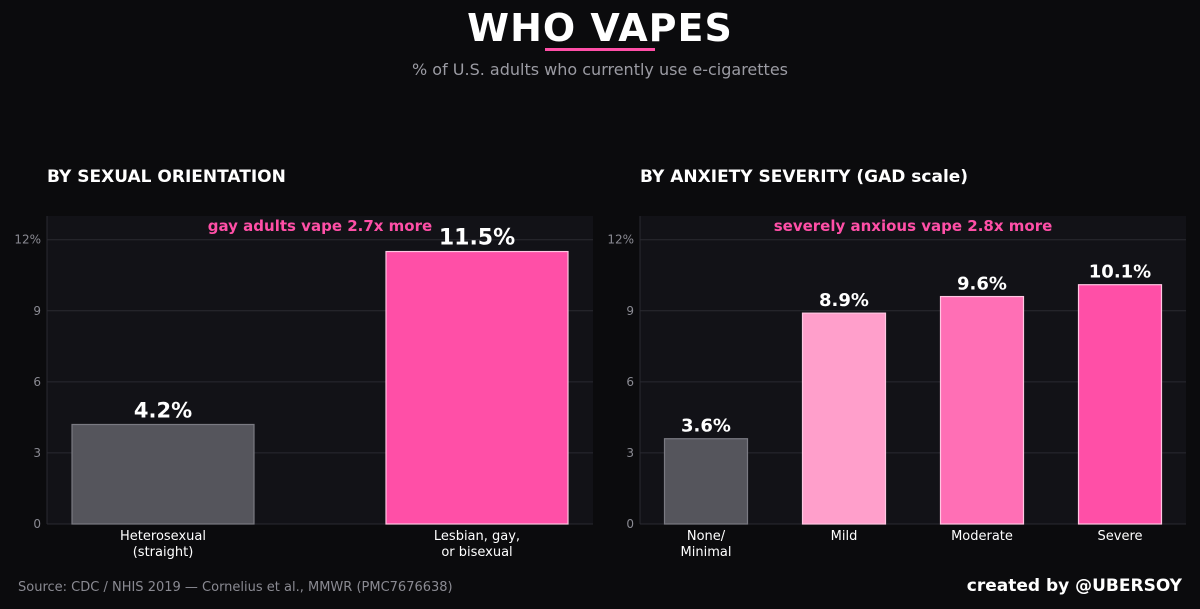 The image size is (1200, 609). I want to click on anxiety-value-label: 9.6%, so click(982, 284).